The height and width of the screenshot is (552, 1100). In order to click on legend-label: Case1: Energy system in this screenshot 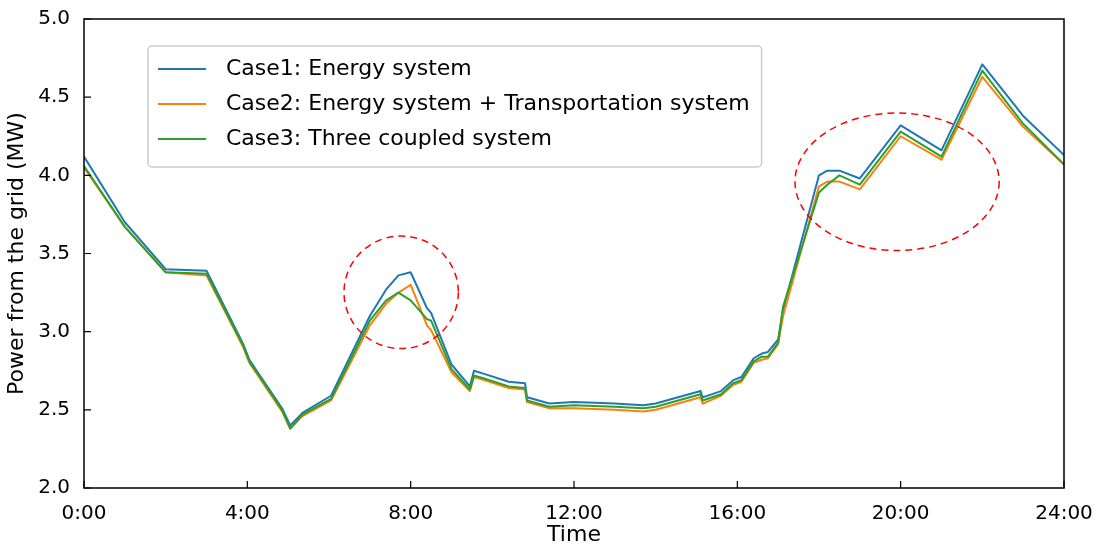, I will do `click(349, 67)`.